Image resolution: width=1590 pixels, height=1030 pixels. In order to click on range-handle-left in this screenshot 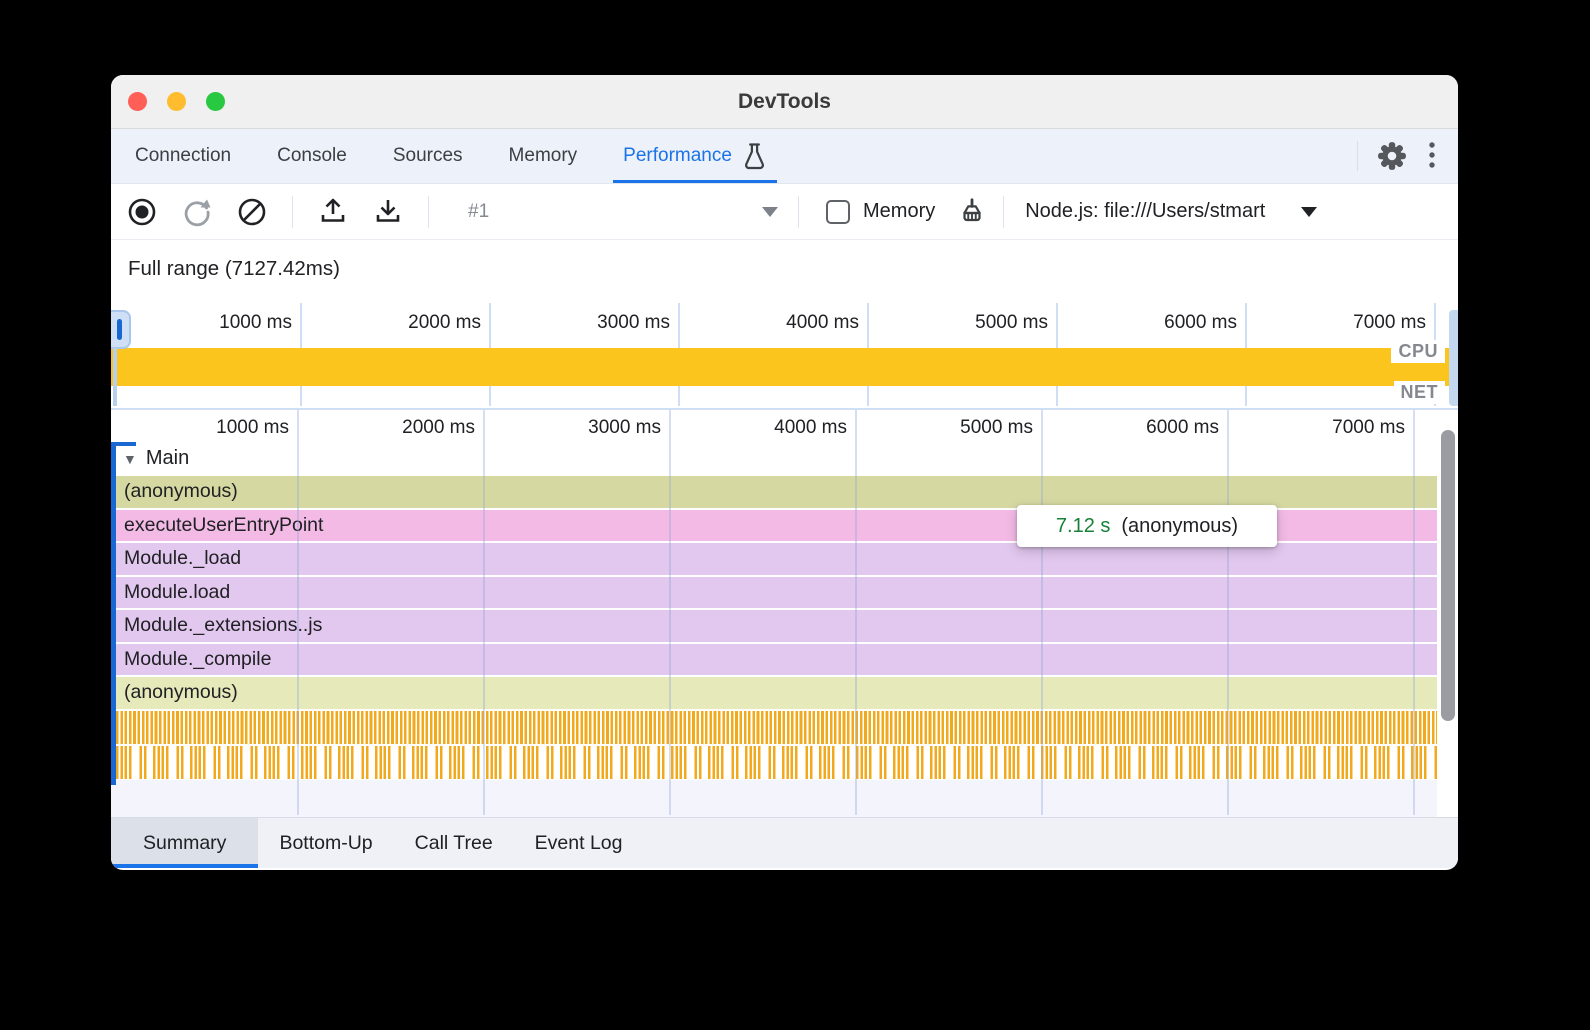, I will do `click(121, 329)`.